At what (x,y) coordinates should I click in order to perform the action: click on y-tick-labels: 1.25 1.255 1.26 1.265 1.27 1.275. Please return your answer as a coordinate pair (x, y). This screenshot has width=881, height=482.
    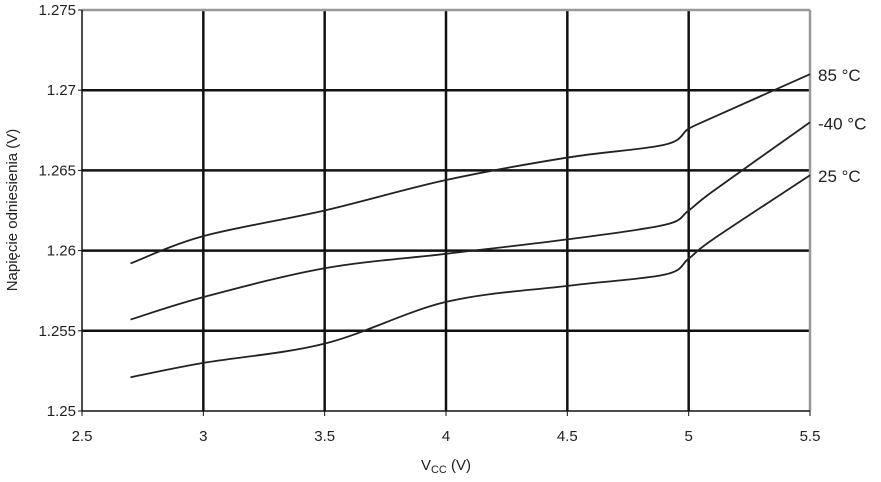
    Looking at the image, I should click on (57, 211).